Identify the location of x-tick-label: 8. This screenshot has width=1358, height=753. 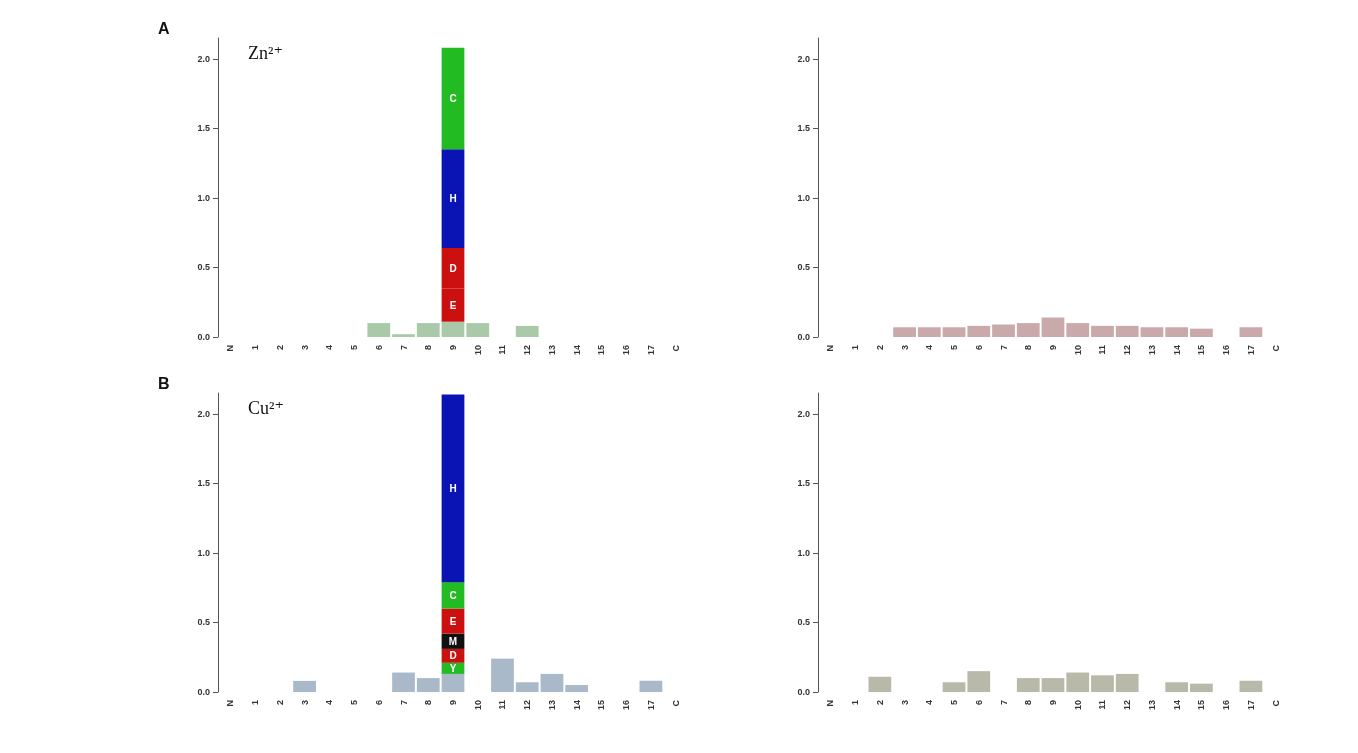
(1028, 703).